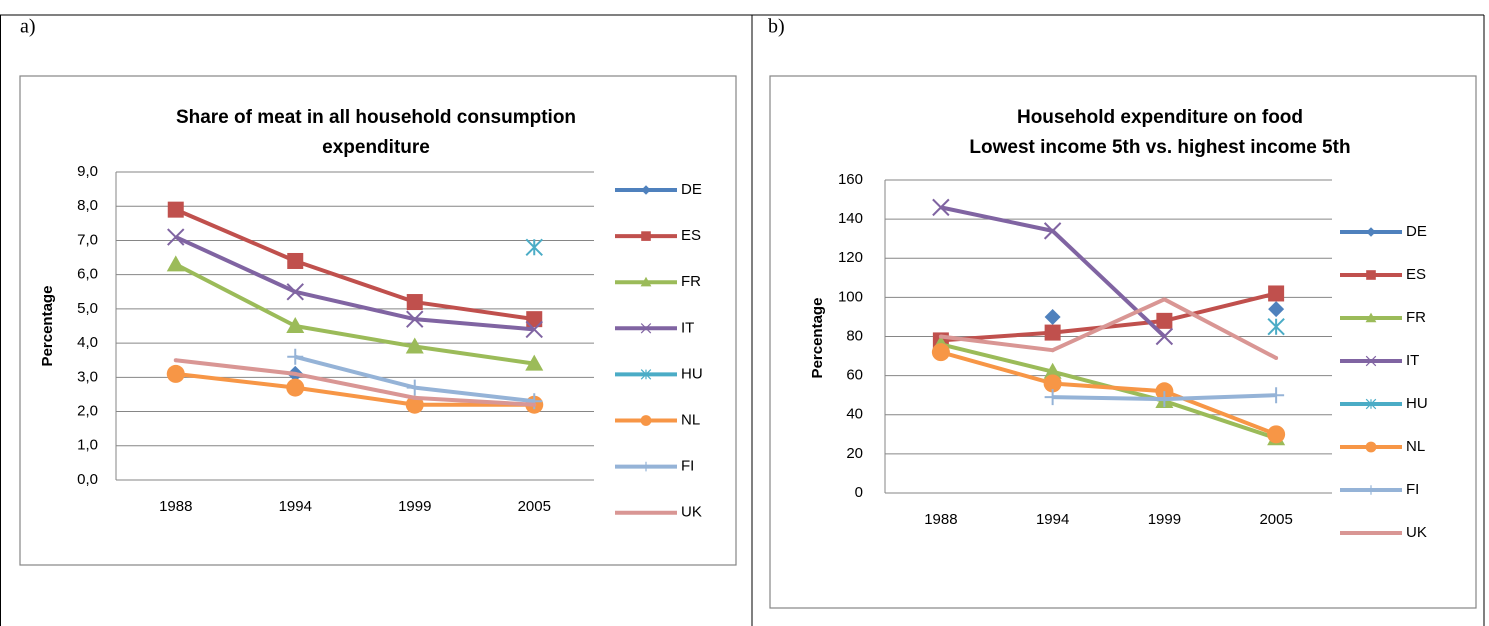 The width and height of the screenshot is (1489, 626). Describe the element at coordinates (1275, 519) in the screenshot. I see `x-tick-label: 2005` at that location.